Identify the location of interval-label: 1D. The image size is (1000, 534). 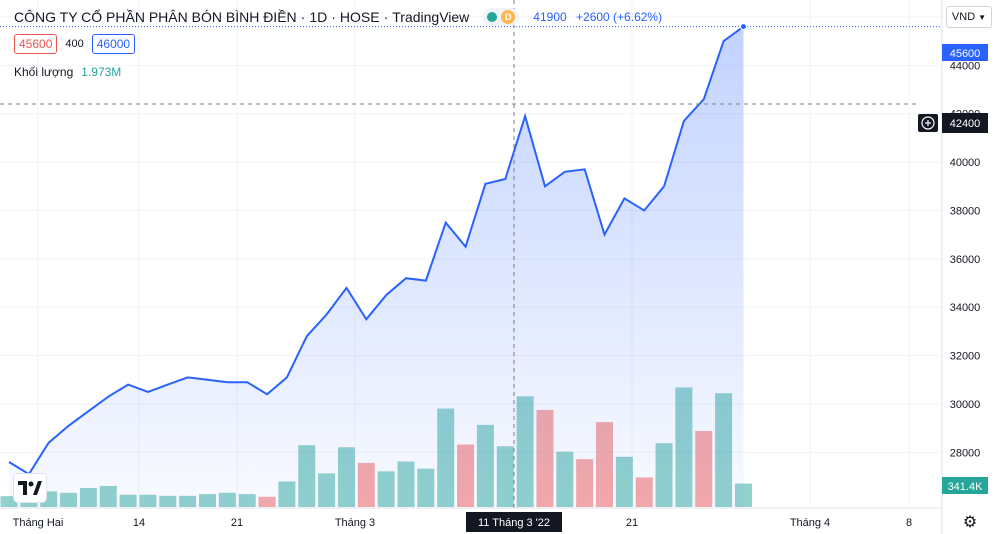
(318, 17).